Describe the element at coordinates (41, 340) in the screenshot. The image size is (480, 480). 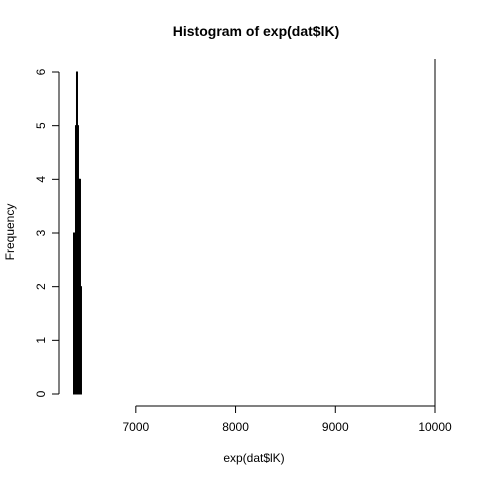
I see `y-tick-label: 1` at that location.